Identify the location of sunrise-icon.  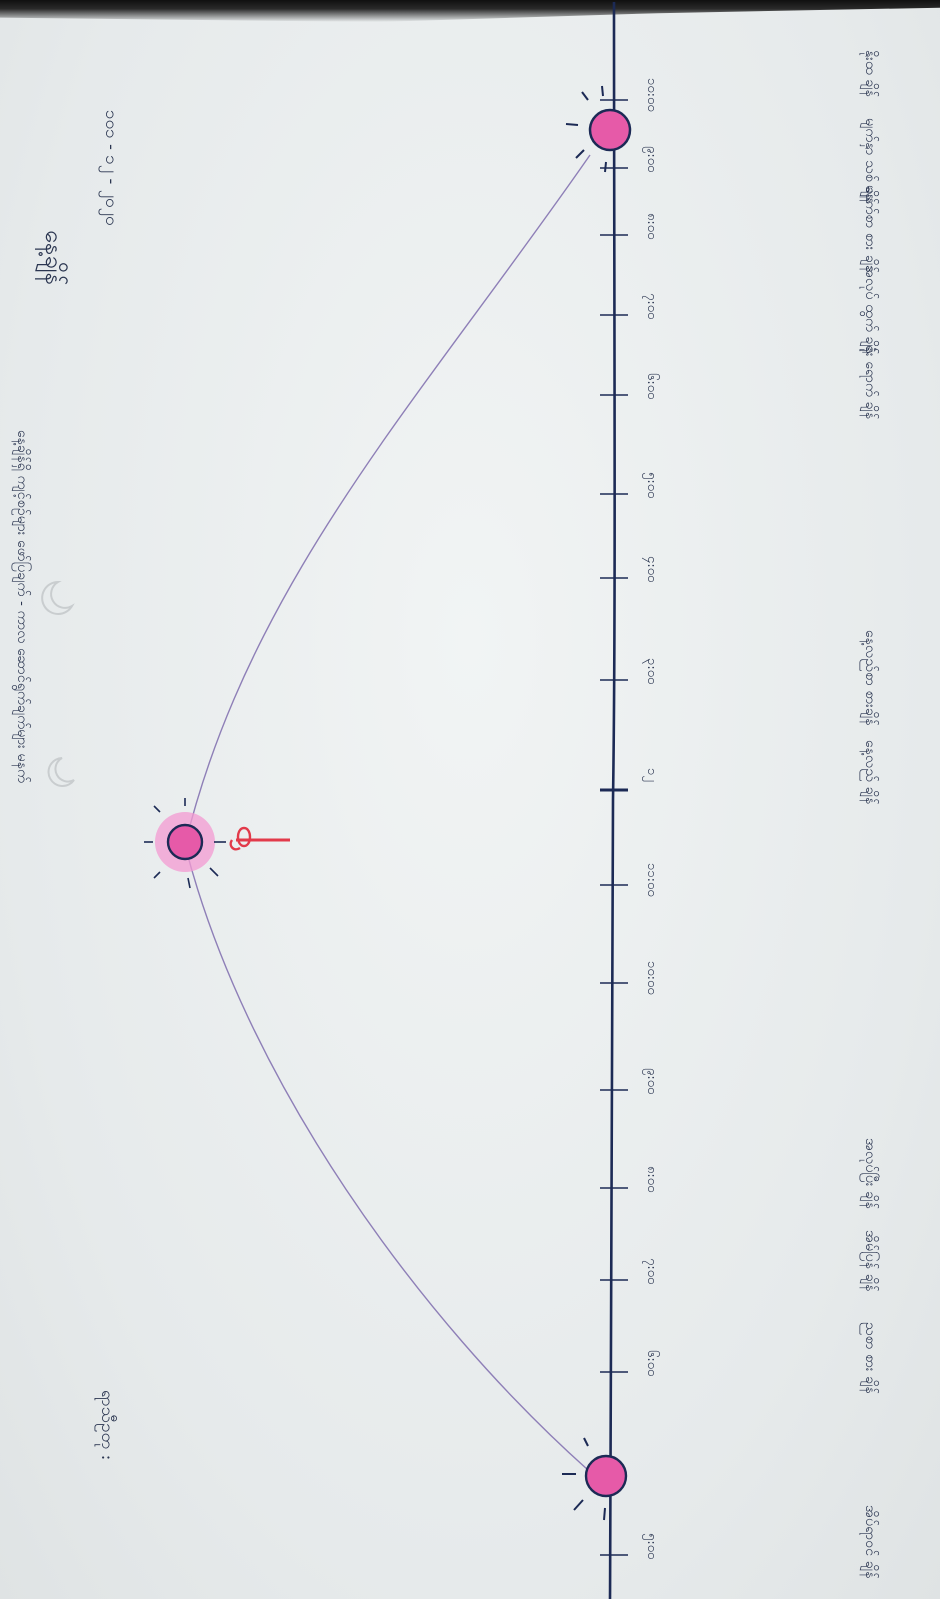
(598, 129).